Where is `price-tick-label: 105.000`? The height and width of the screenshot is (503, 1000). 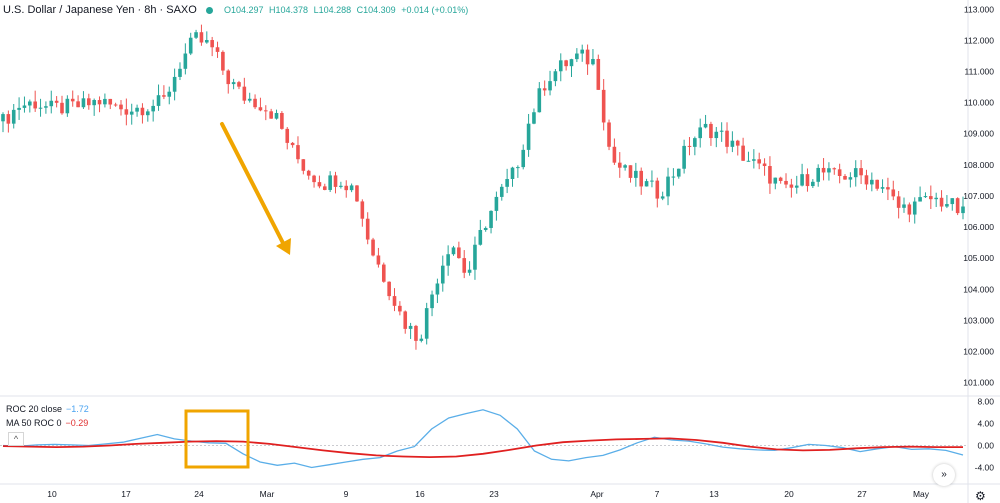 price-tick-label: 105.000 is located at coordinates (978, 258).